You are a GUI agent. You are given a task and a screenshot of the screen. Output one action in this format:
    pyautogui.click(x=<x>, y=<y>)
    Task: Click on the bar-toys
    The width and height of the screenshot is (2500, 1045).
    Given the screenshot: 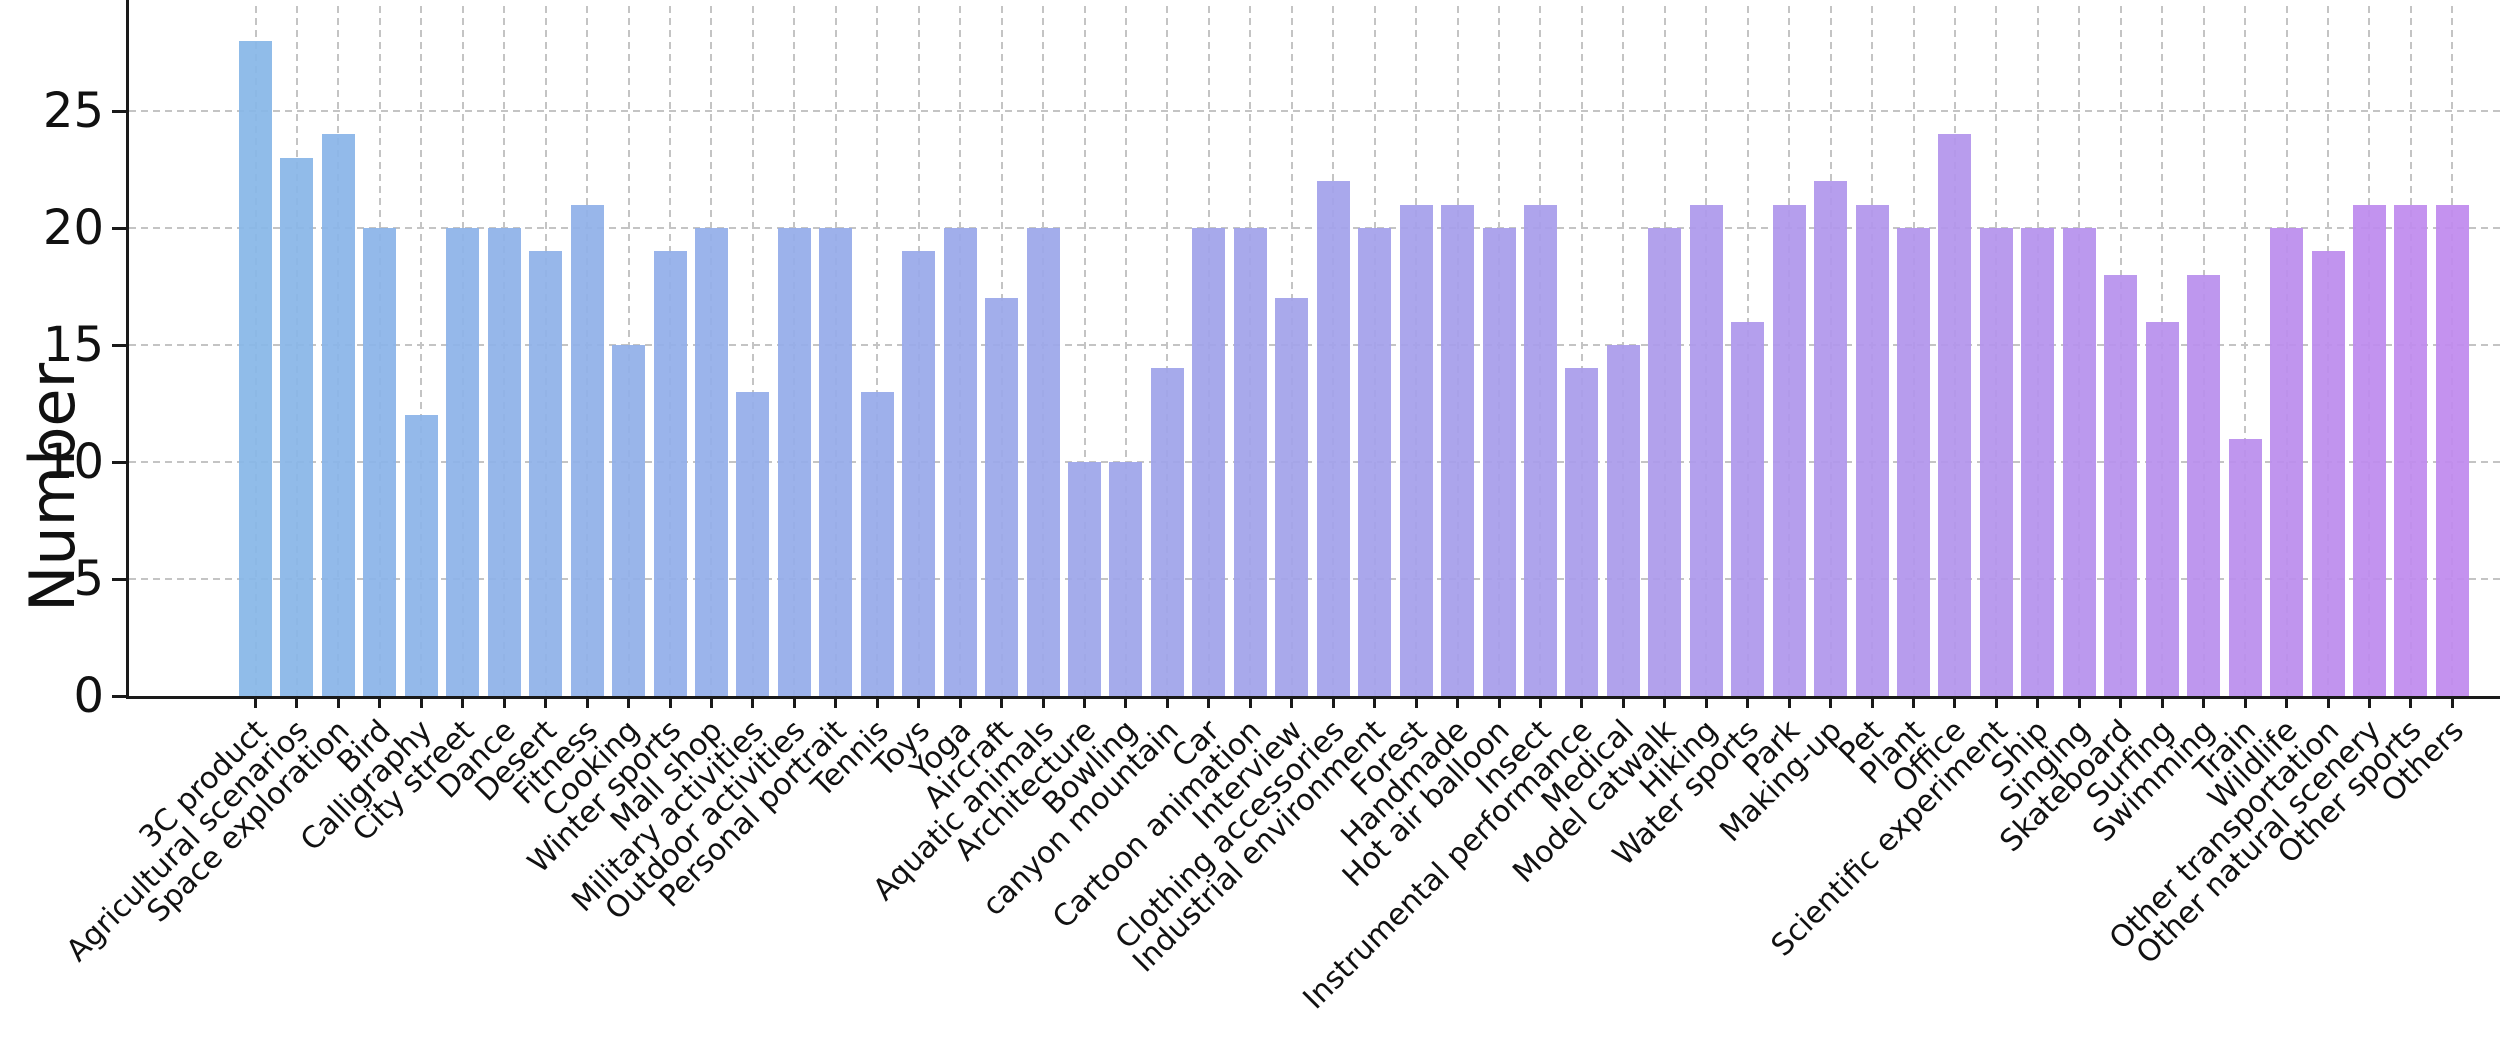 What is the action you would take?
    pyautogui.click(x=919, y=473)
    